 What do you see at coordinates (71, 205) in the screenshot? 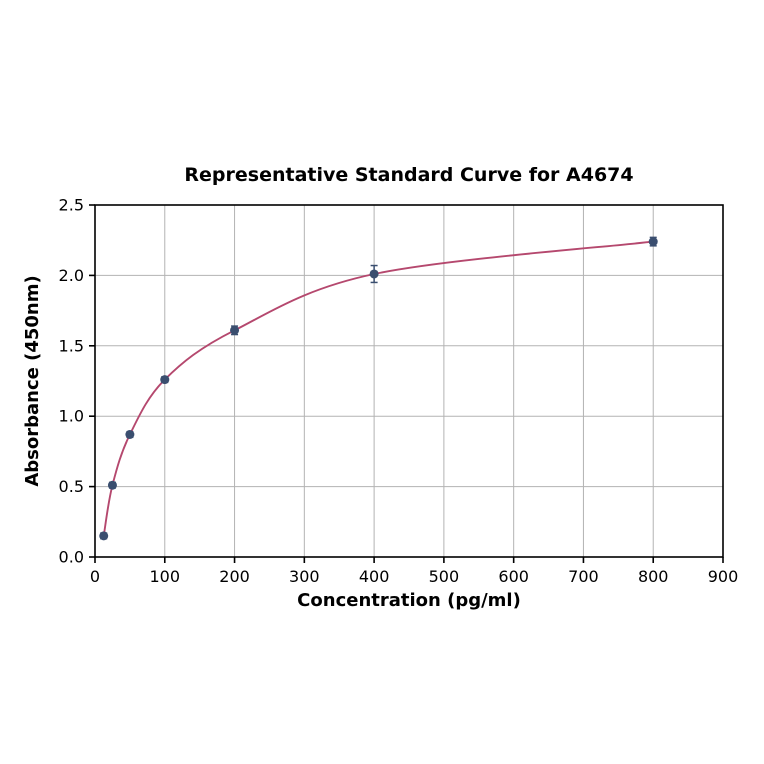
I see `y-tick-label: 2.5` at bounding box center [71, 205].